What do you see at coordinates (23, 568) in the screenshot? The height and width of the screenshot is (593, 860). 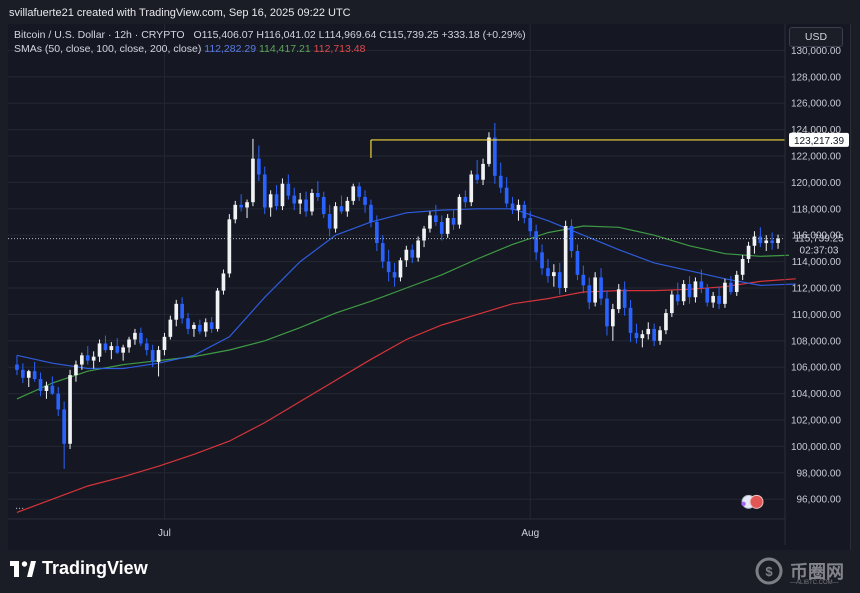 I see `tradingview-logo-icon` at bounding box center [23, 568].